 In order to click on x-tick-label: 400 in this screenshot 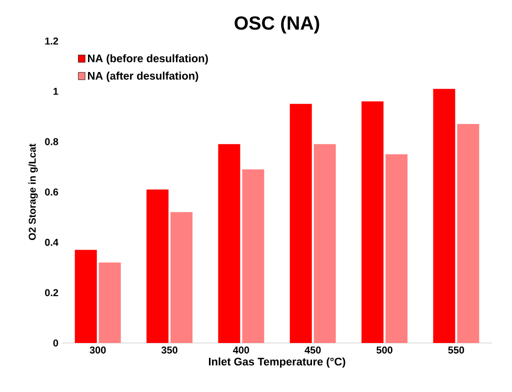, I will do `click(241, 350)`.